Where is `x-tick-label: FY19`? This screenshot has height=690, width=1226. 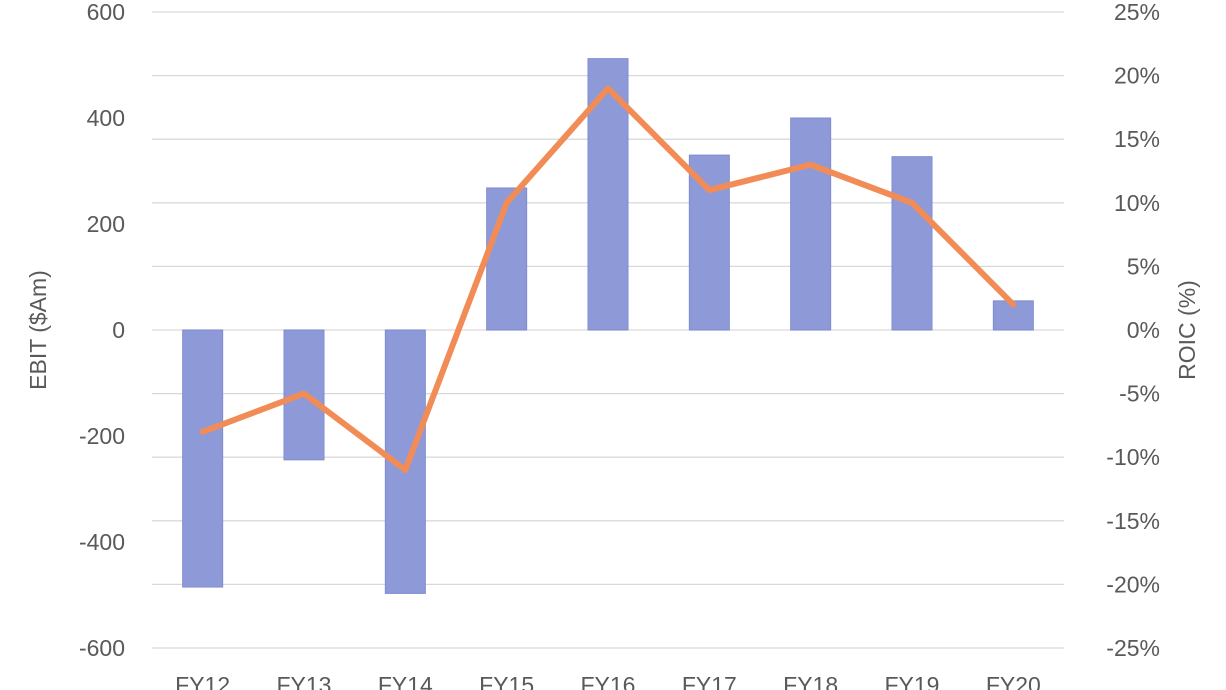
x-tick-label: FY19 is located at coordinates (912, 681).